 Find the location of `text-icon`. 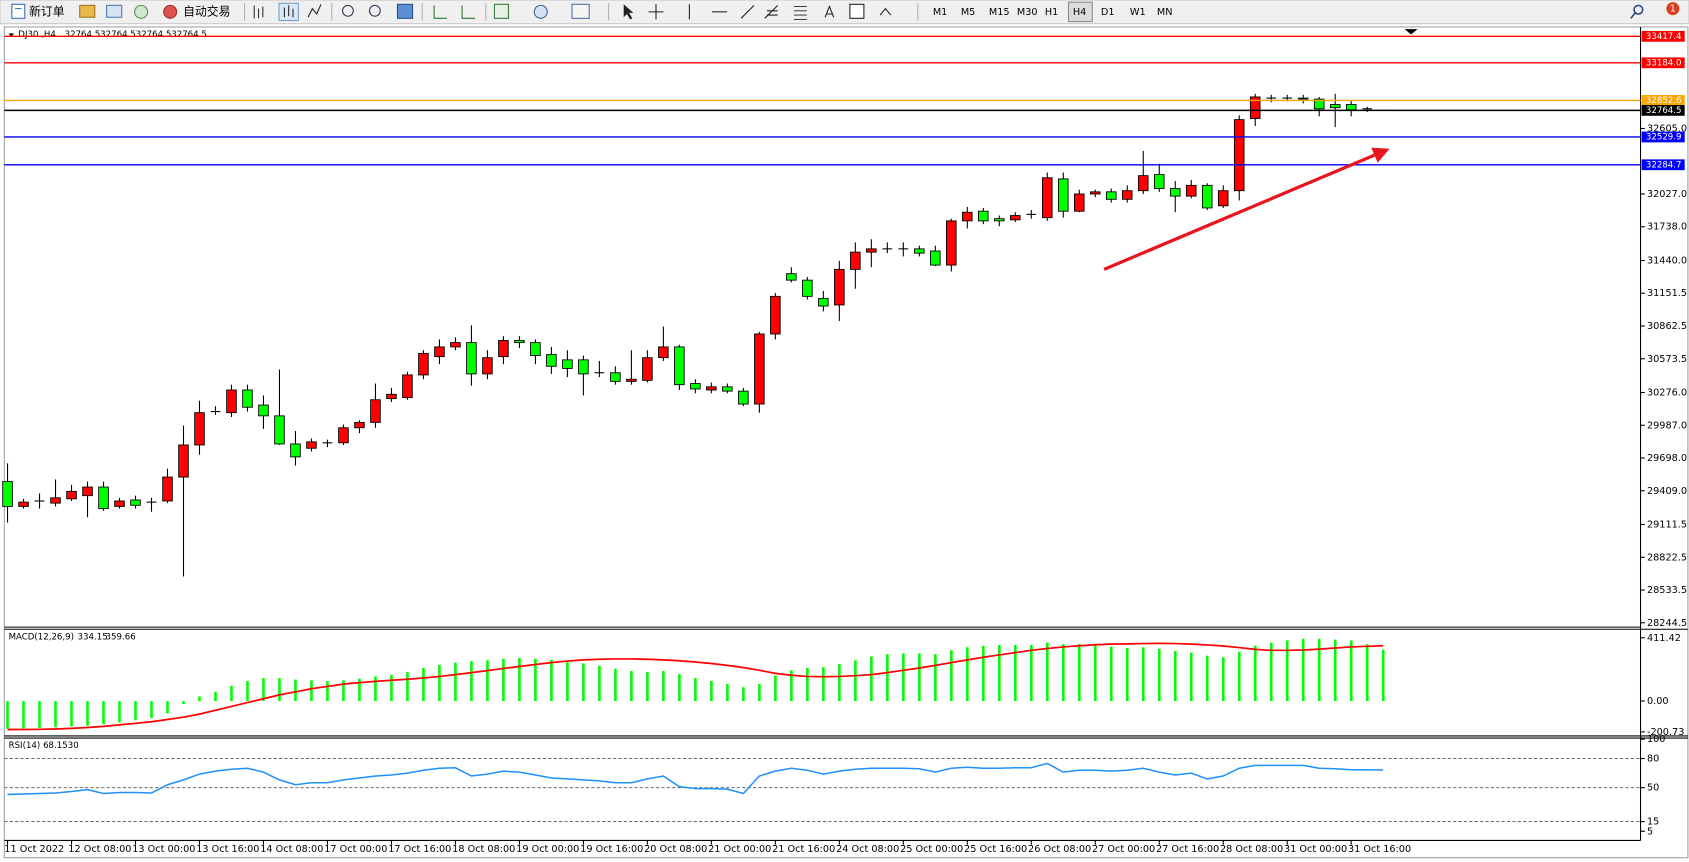

text-icon is located at coordinates (829, 11).